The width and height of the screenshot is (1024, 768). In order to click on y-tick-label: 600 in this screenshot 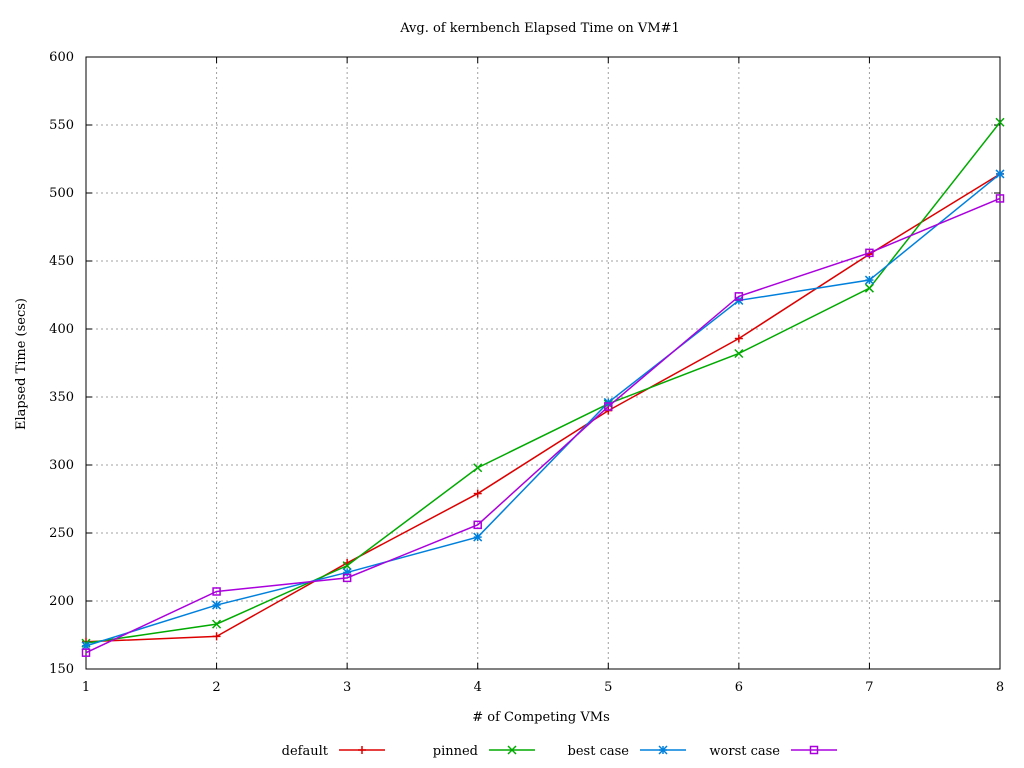, I will do `click(61, 57)`.